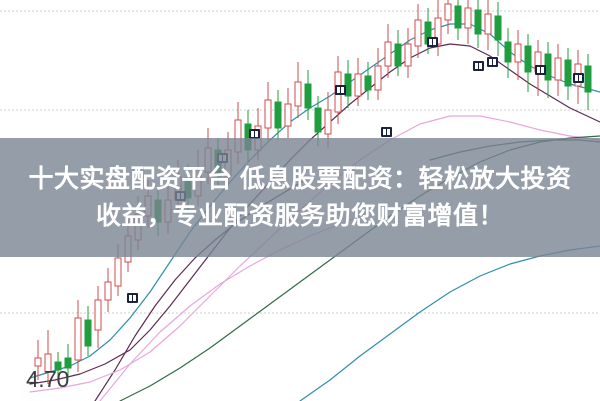 This screenshot has width=600, height=401. Describe the element at coordinates (299, 215) in the screenshot. I see `promo-headline-line-2: 收益，专业配资服务助您财富增值！` at that location.